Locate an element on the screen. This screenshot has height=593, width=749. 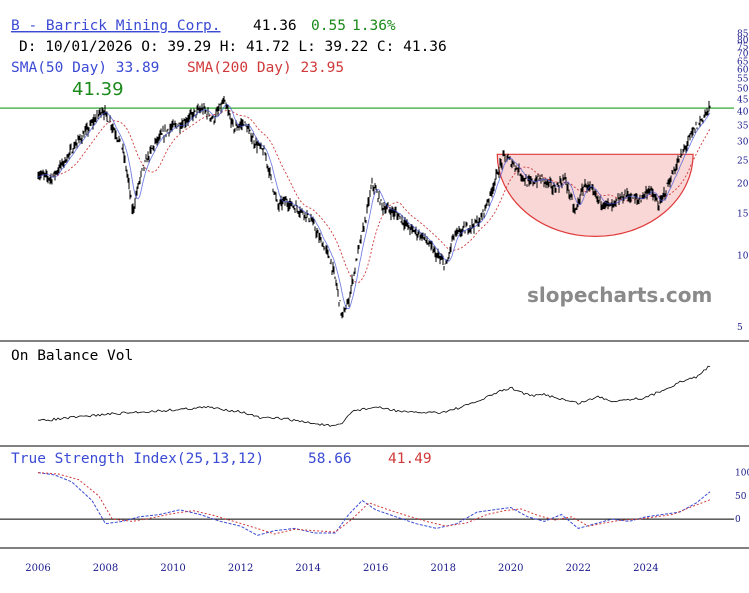
last-price: 41.36 is located at coordinates (275, 26).